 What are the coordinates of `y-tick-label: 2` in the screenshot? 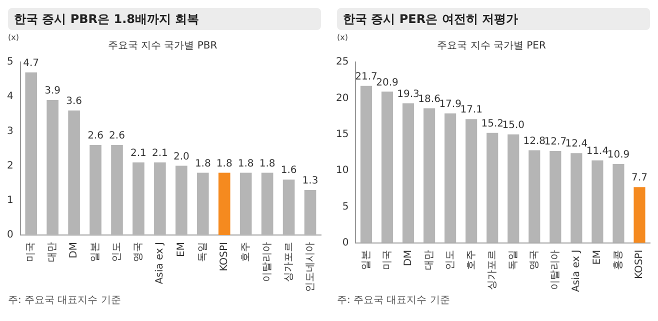 It's located at (10, 166).